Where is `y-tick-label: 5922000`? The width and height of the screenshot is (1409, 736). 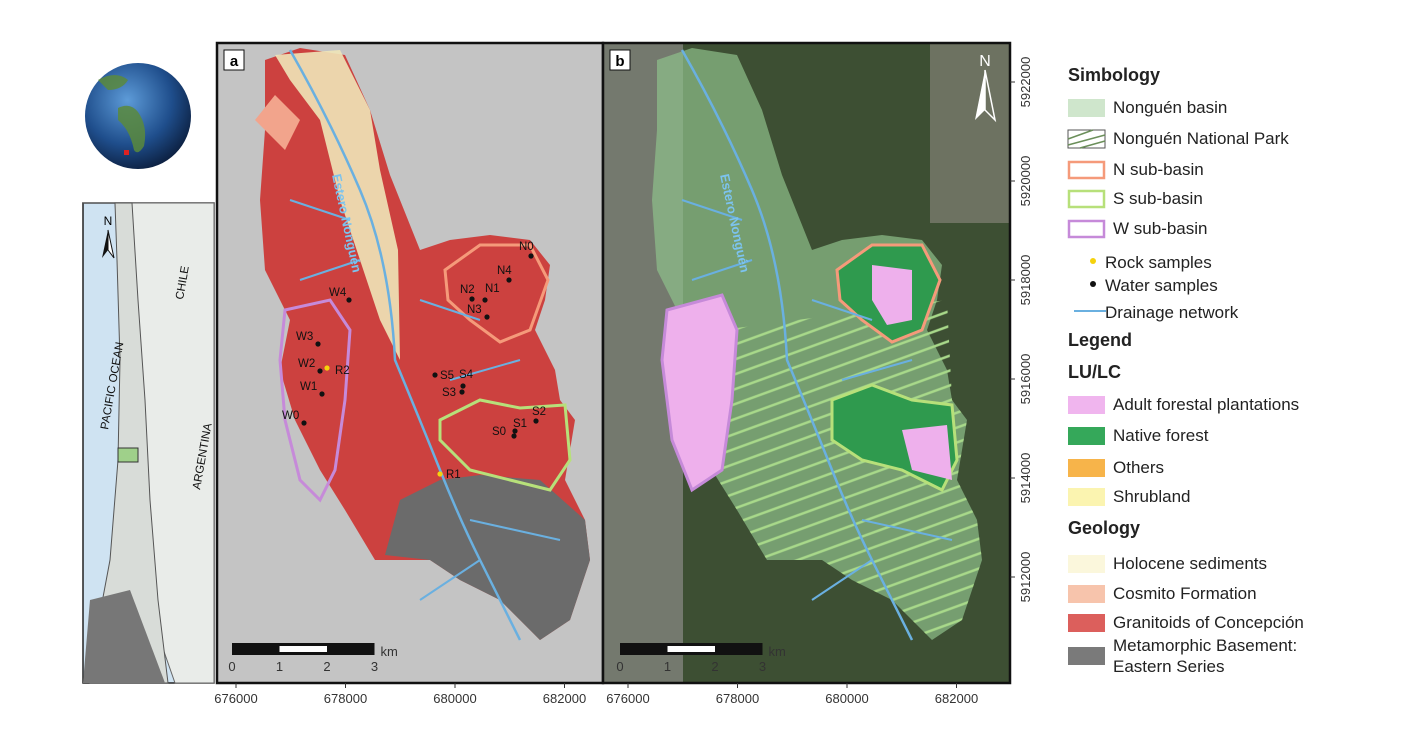 y-tick-label: 5922000 is located at coordinates (1025, 82).